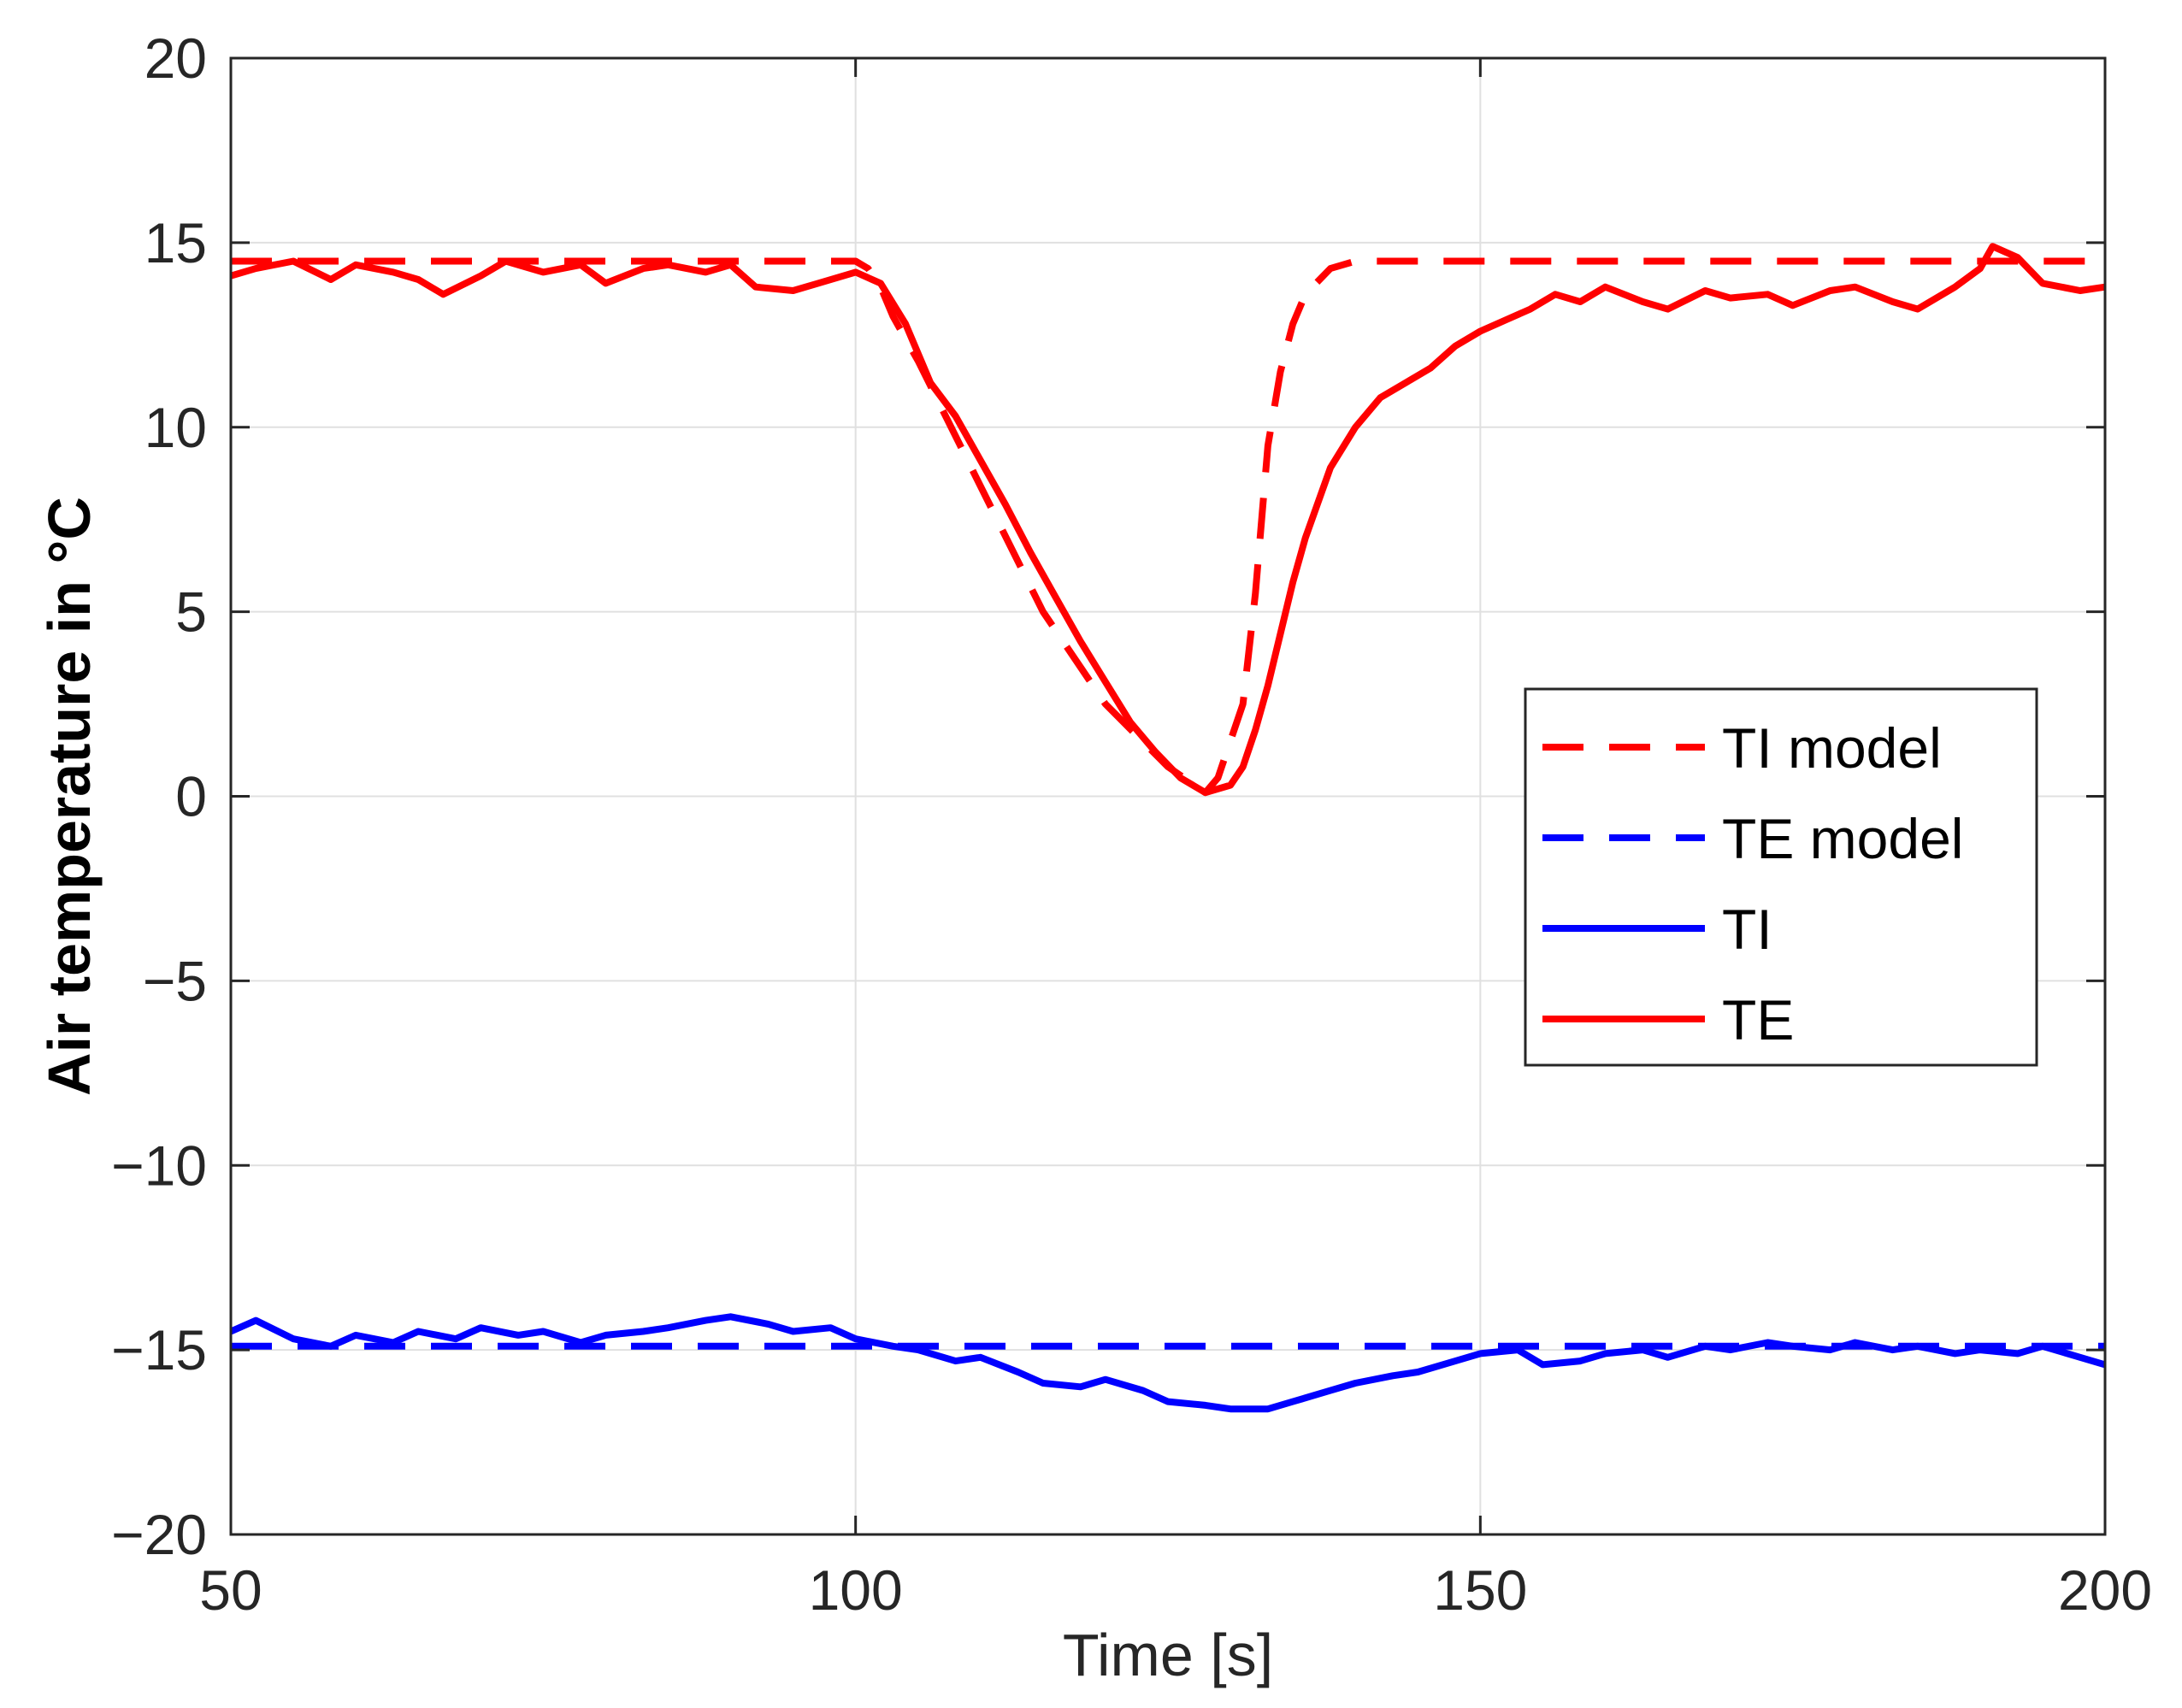 This screenshot has height=1708, width=2182. What do you see at coordinates (1657, 930) in the screenshot?
I see `legend-item: TI` at bounding box center [1657, 930].